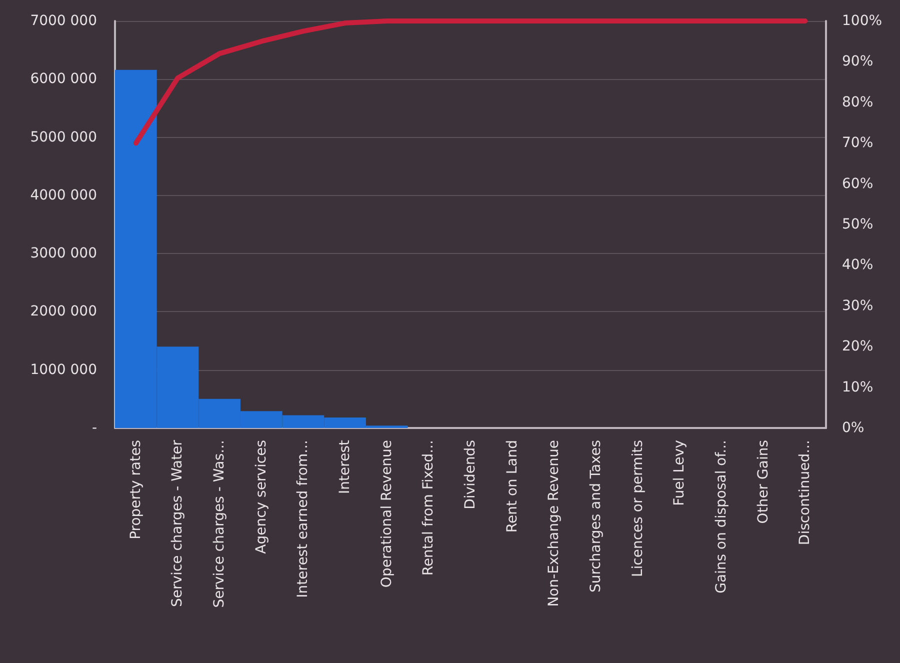 The height and width of the screenshot is (663, 900). What do you see at coordinates (858, 62) in the screenshot?
I see `y2-tick-label: 90%` at bounding box center [858, 62].